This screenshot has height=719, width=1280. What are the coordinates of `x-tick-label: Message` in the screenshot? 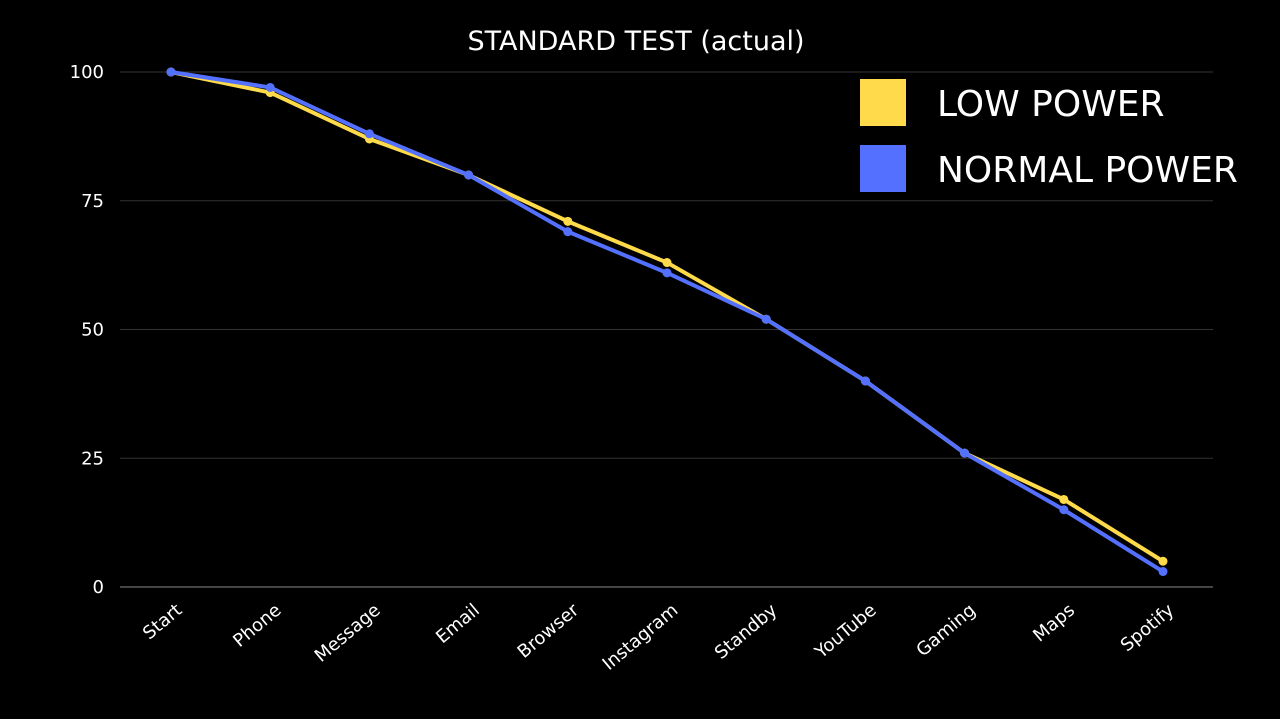 It's located at (348, 633).